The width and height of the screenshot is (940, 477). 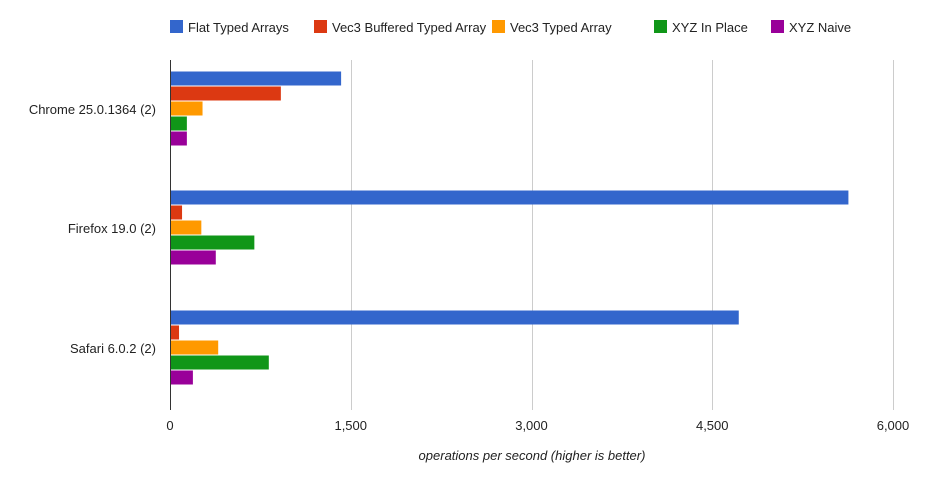 I want to click on legend-label: Vec3 Buffered Typed Array, so click(x=409, y=27).